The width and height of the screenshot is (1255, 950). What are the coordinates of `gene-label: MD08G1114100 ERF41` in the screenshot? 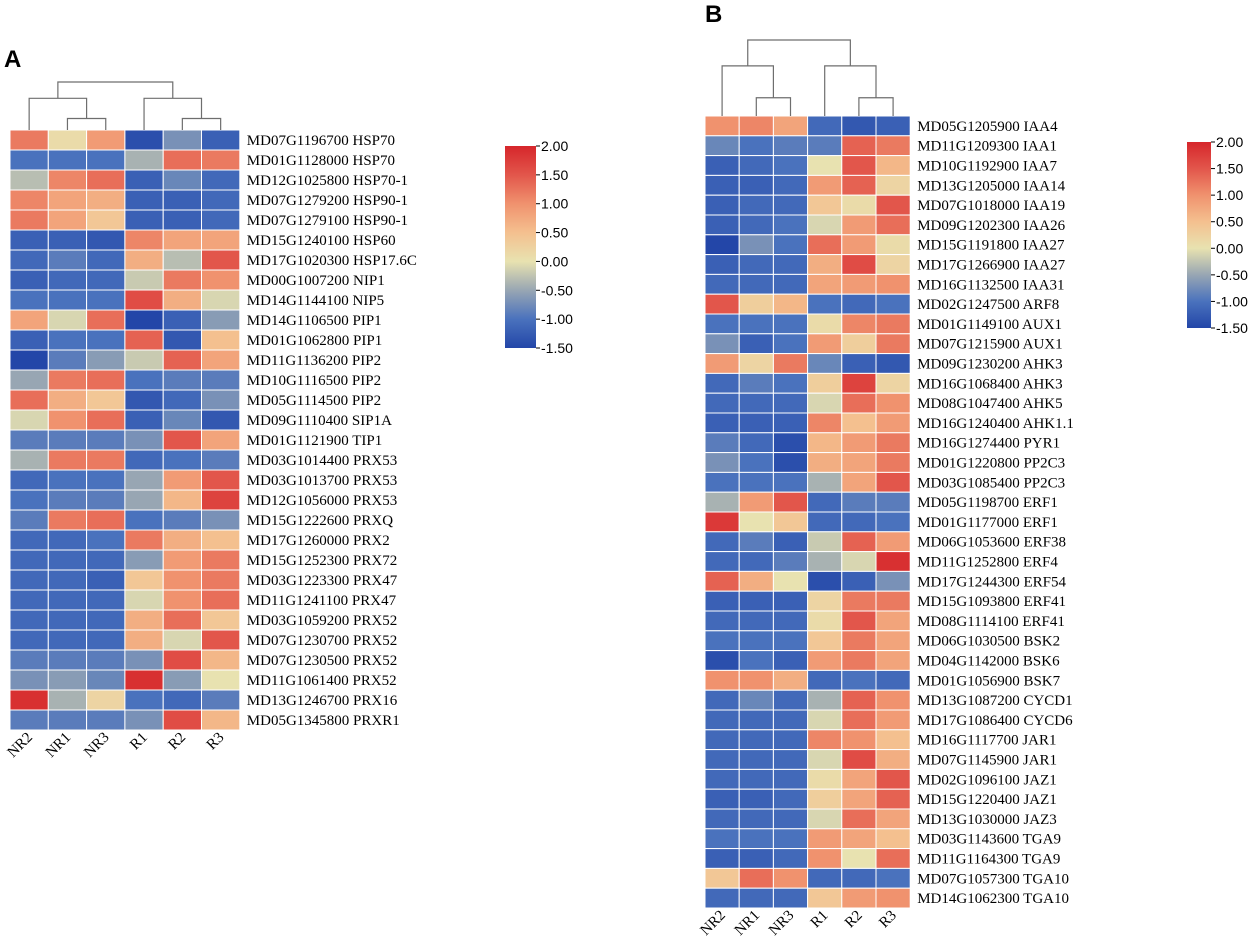 It's located at (991, 622).